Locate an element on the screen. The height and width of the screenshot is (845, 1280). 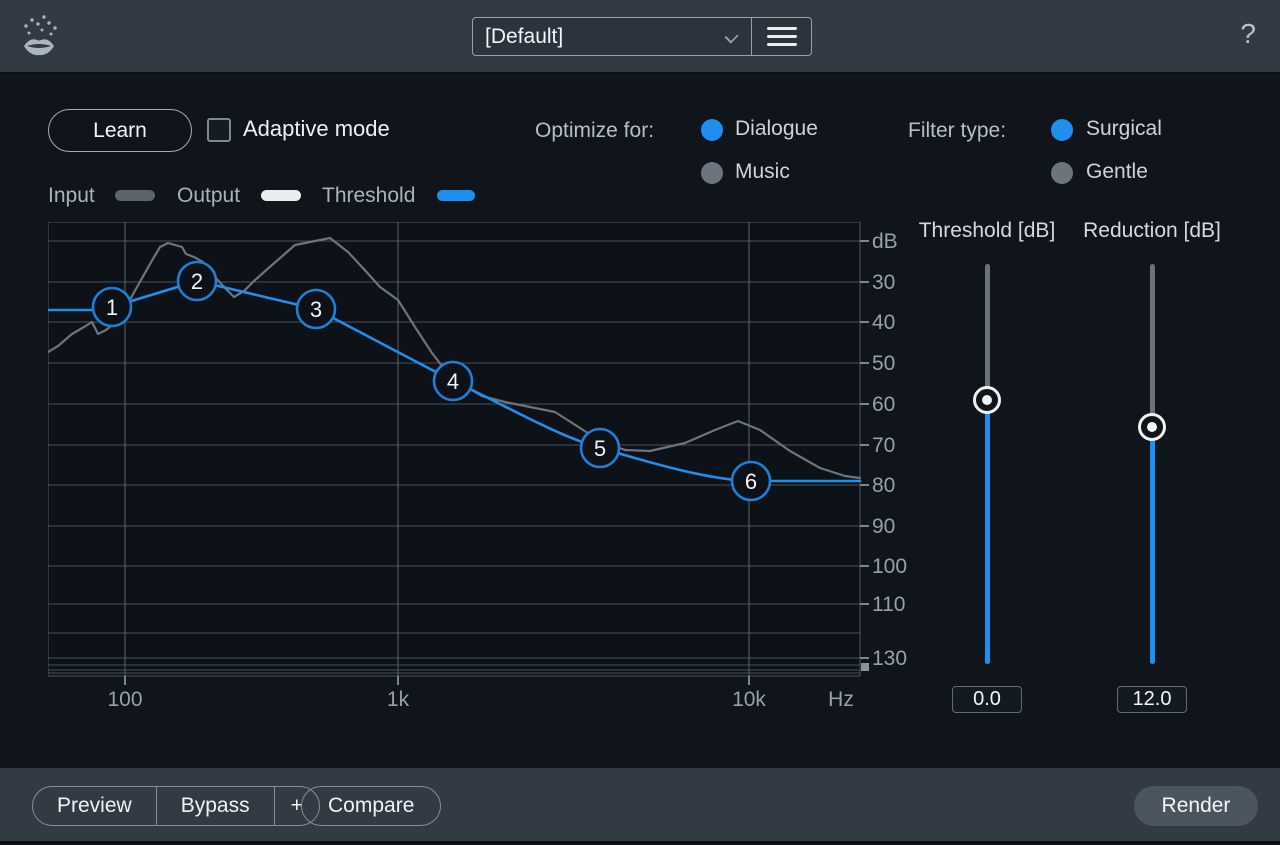
threshold-node-1: 1 is located at coordinates (112, 307).